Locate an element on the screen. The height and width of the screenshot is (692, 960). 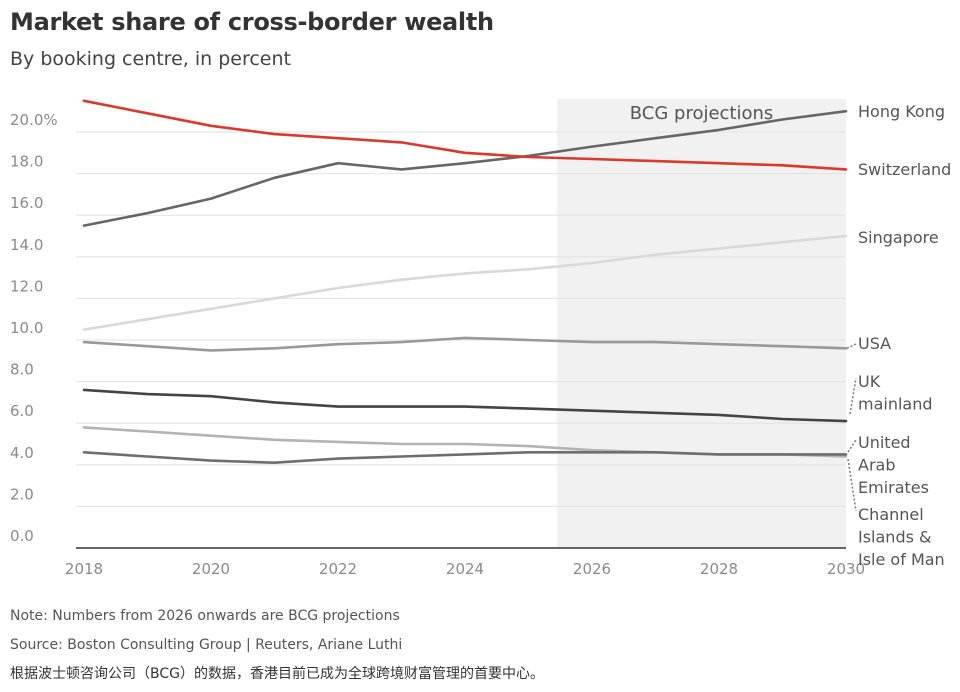
x-tick-label: 2022 is located at coordinates (338, 569).